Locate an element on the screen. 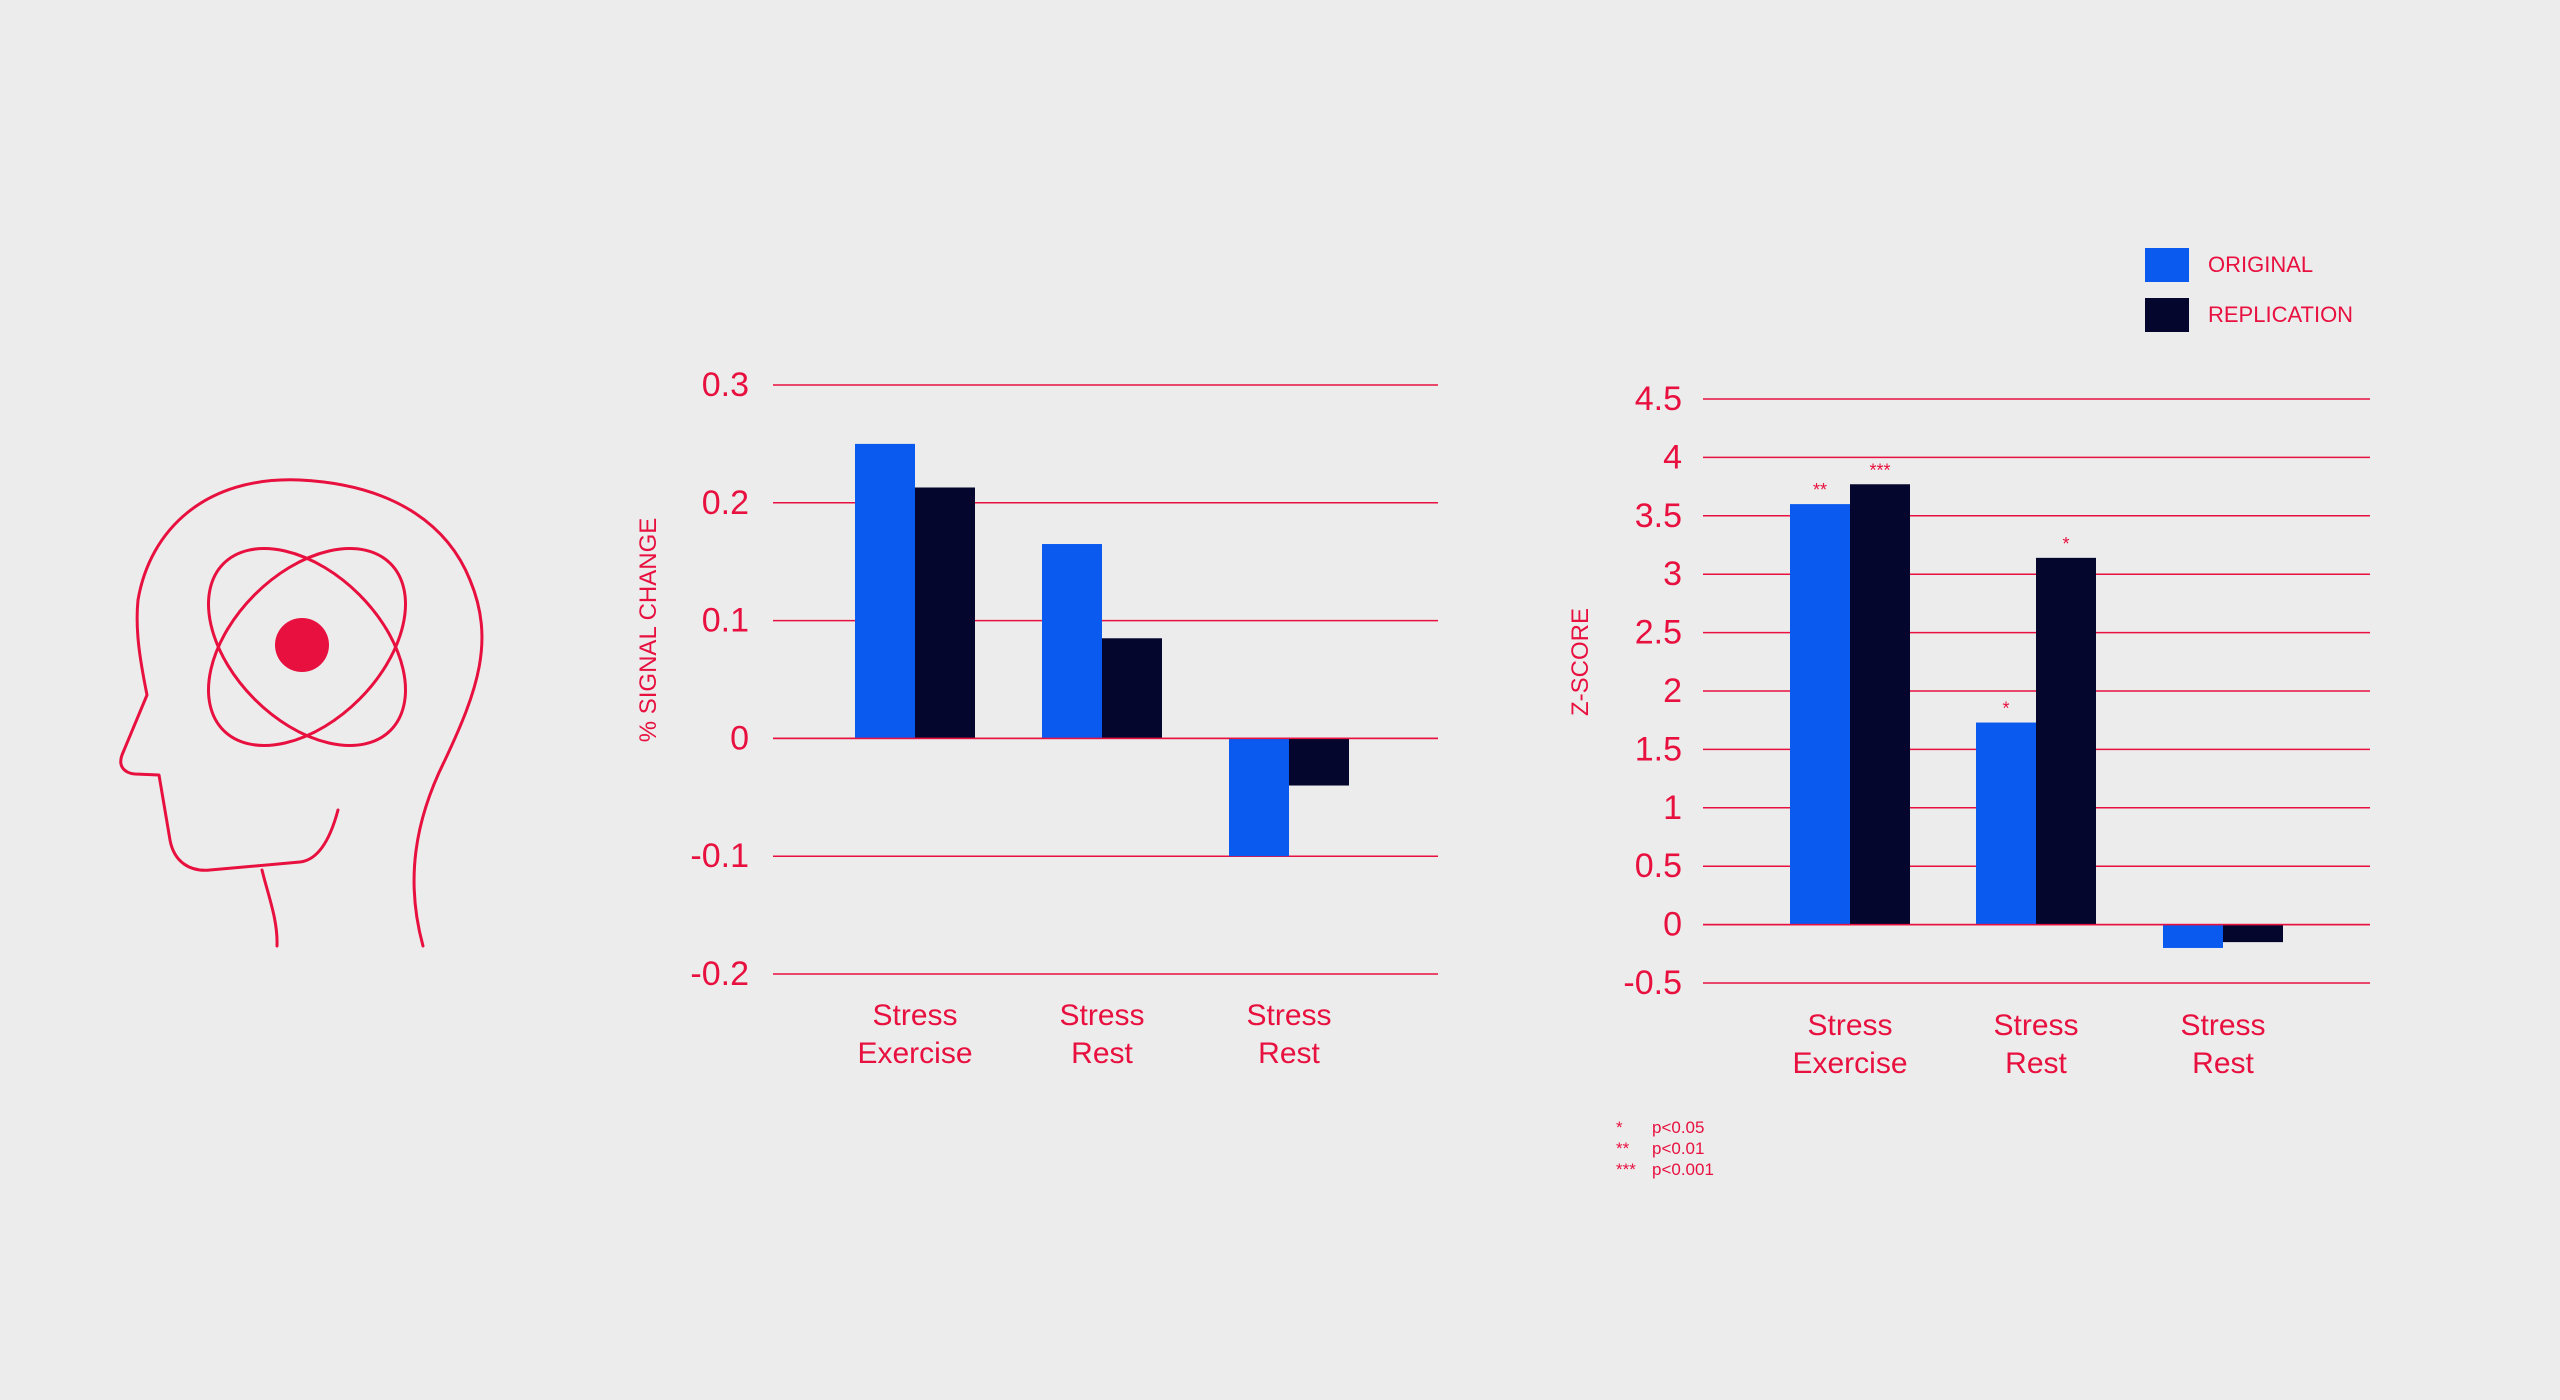 The image size is (2560, 1400). footnote-marker-2: ** is located at coordinates (1623, 1148).